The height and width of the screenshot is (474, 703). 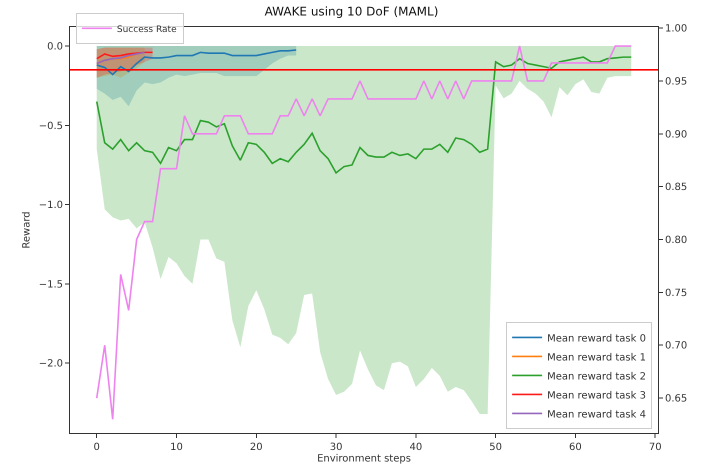 What do you see at coordinates (50, 206) in the screenshot?
I see `y-tick-label: −1.0` at bounding box center [50, 206].